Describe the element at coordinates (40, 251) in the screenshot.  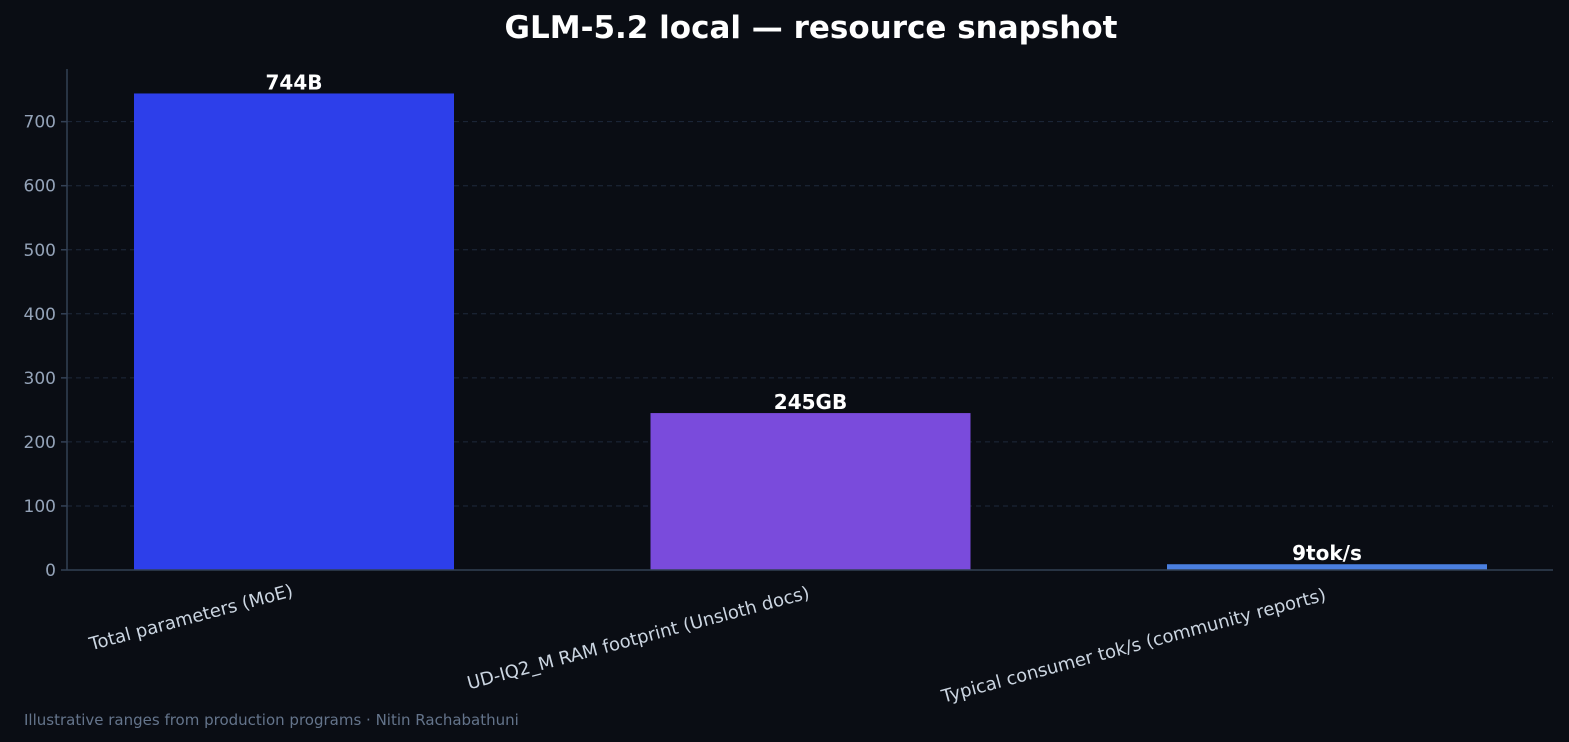
I see `y-tick-label: 500` at that location.